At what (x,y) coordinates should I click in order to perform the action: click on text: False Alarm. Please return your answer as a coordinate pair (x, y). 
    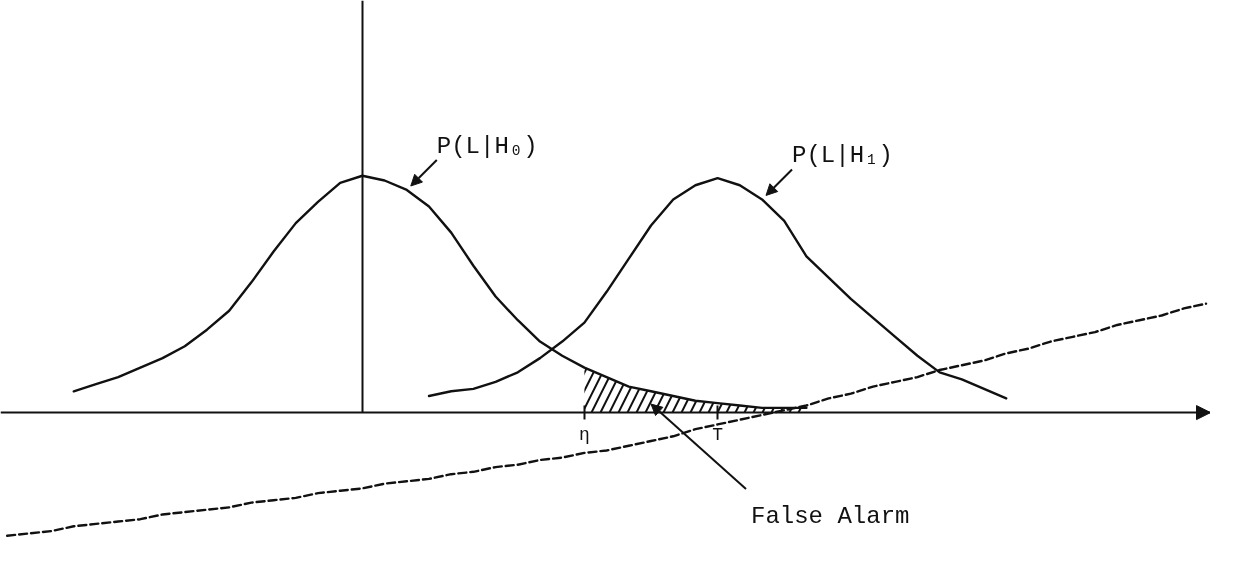
    Looking at the image, I should click on (830, 516).